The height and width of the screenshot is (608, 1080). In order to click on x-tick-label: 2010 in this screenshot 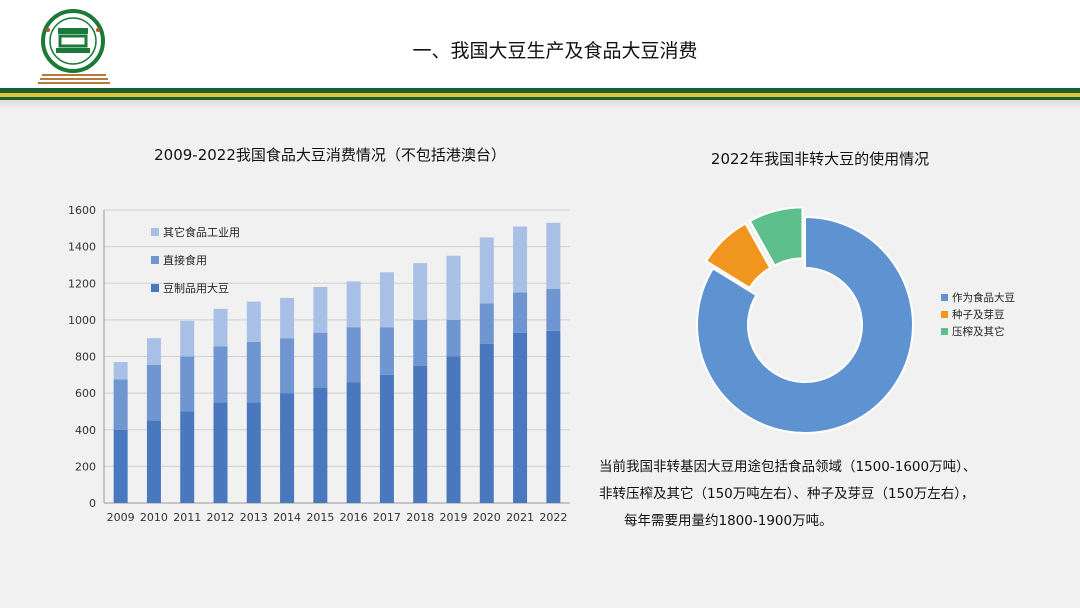, I will do `click(154, 517)`.